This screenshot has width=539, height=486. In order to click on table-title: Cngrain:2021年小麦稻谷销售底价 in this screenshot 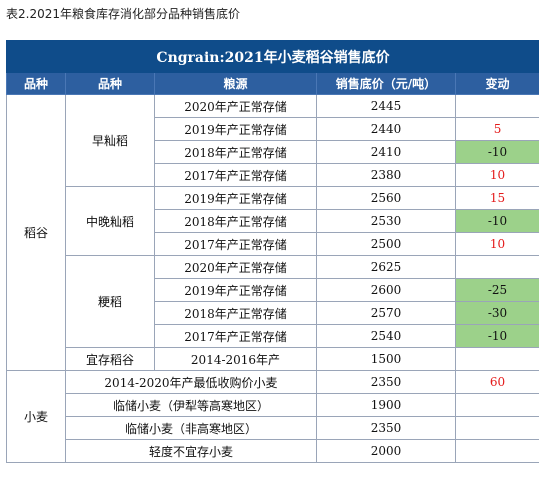, I will do `click(272, 56)`.